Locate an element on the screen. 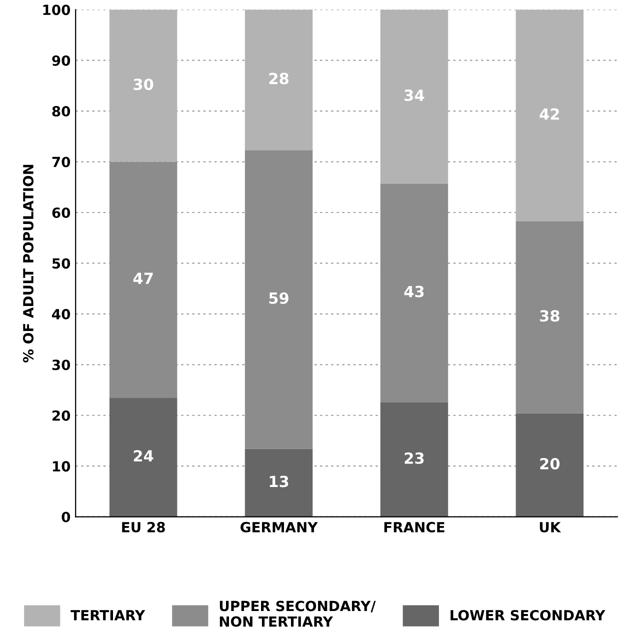  data-label: 42 is located at coordinates (549, 114).